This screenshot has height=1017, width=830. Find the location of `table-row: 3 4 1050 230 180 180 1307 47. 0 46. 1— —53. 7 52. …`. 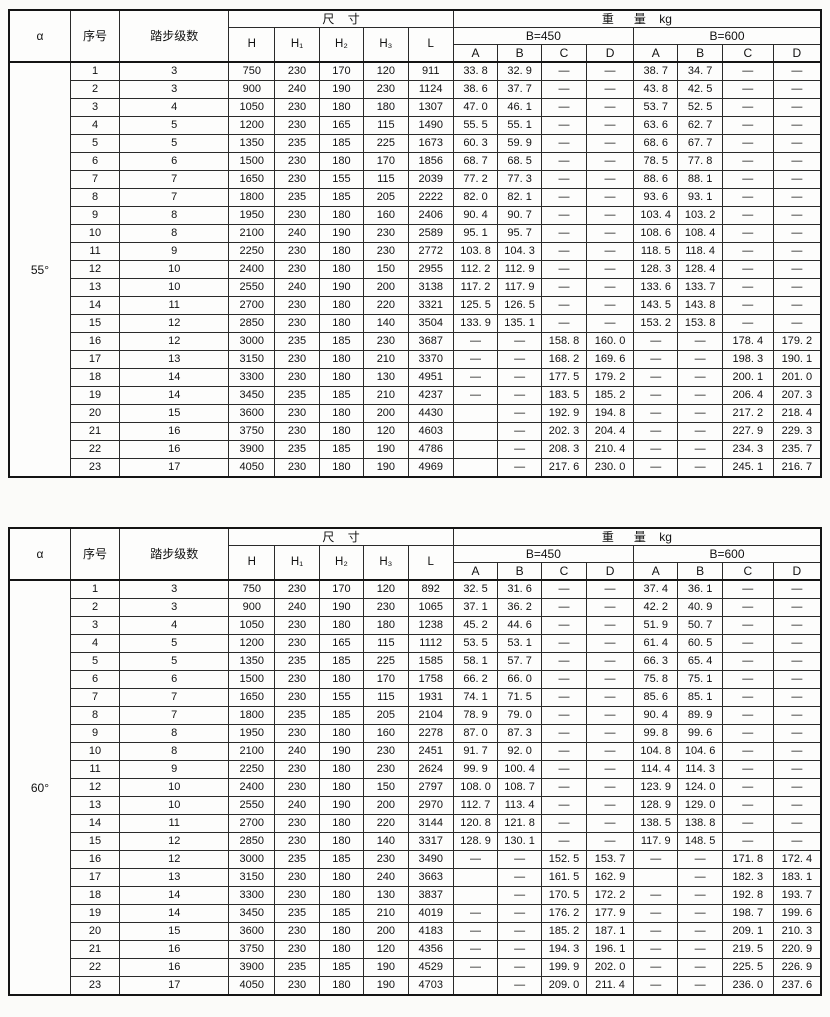

table-row: 3 4 1050 230 180 180 1307 47. 0 46. 1— —53. 7 52. … is located at coordinates (415, 107).